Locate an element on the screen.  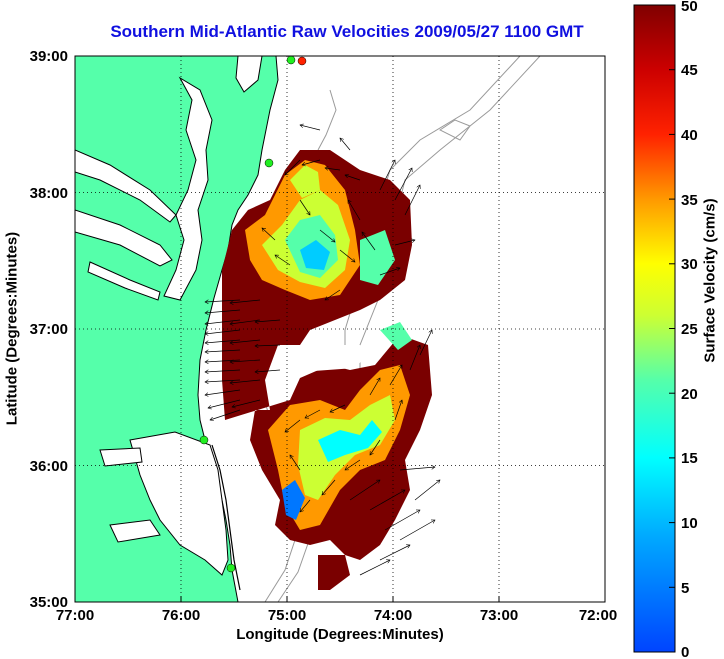
colorbar-tick-label: 50 is located at coordinates (689, 7).